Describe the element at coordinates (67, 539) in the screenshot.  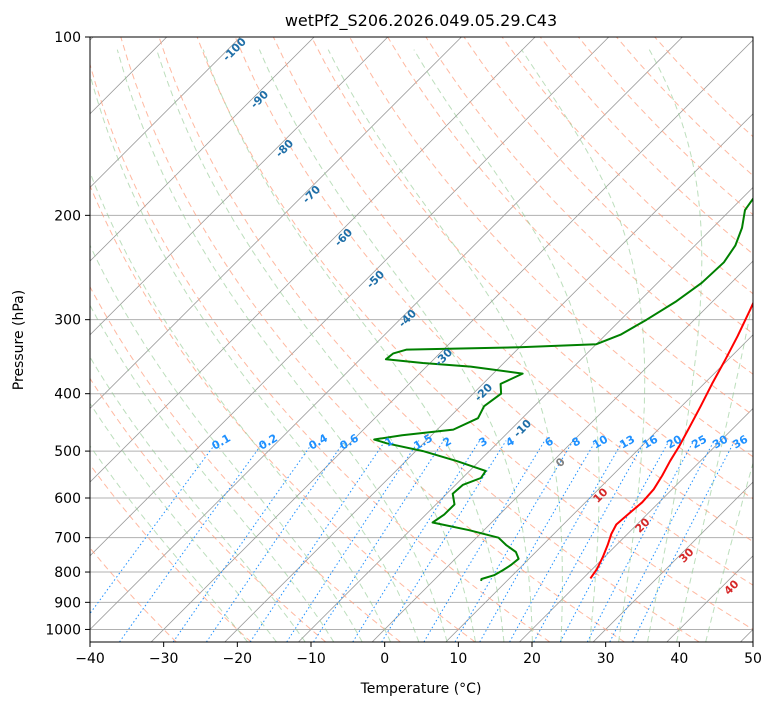
I see `y-tick-label: 700` at that location.